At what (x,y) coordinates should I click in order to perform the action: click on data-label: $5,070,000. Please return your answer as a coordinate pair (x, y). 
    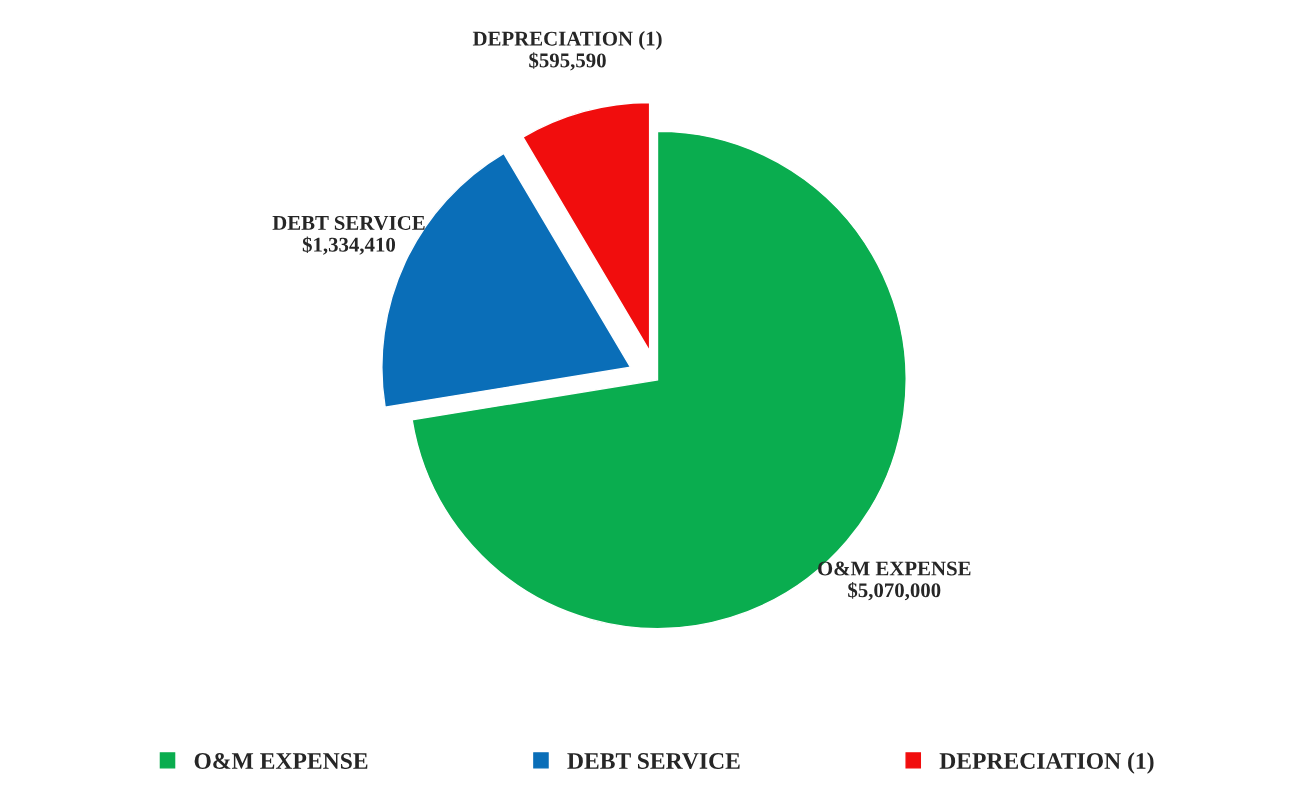
    Looking at the image, I should click on (894, 591).